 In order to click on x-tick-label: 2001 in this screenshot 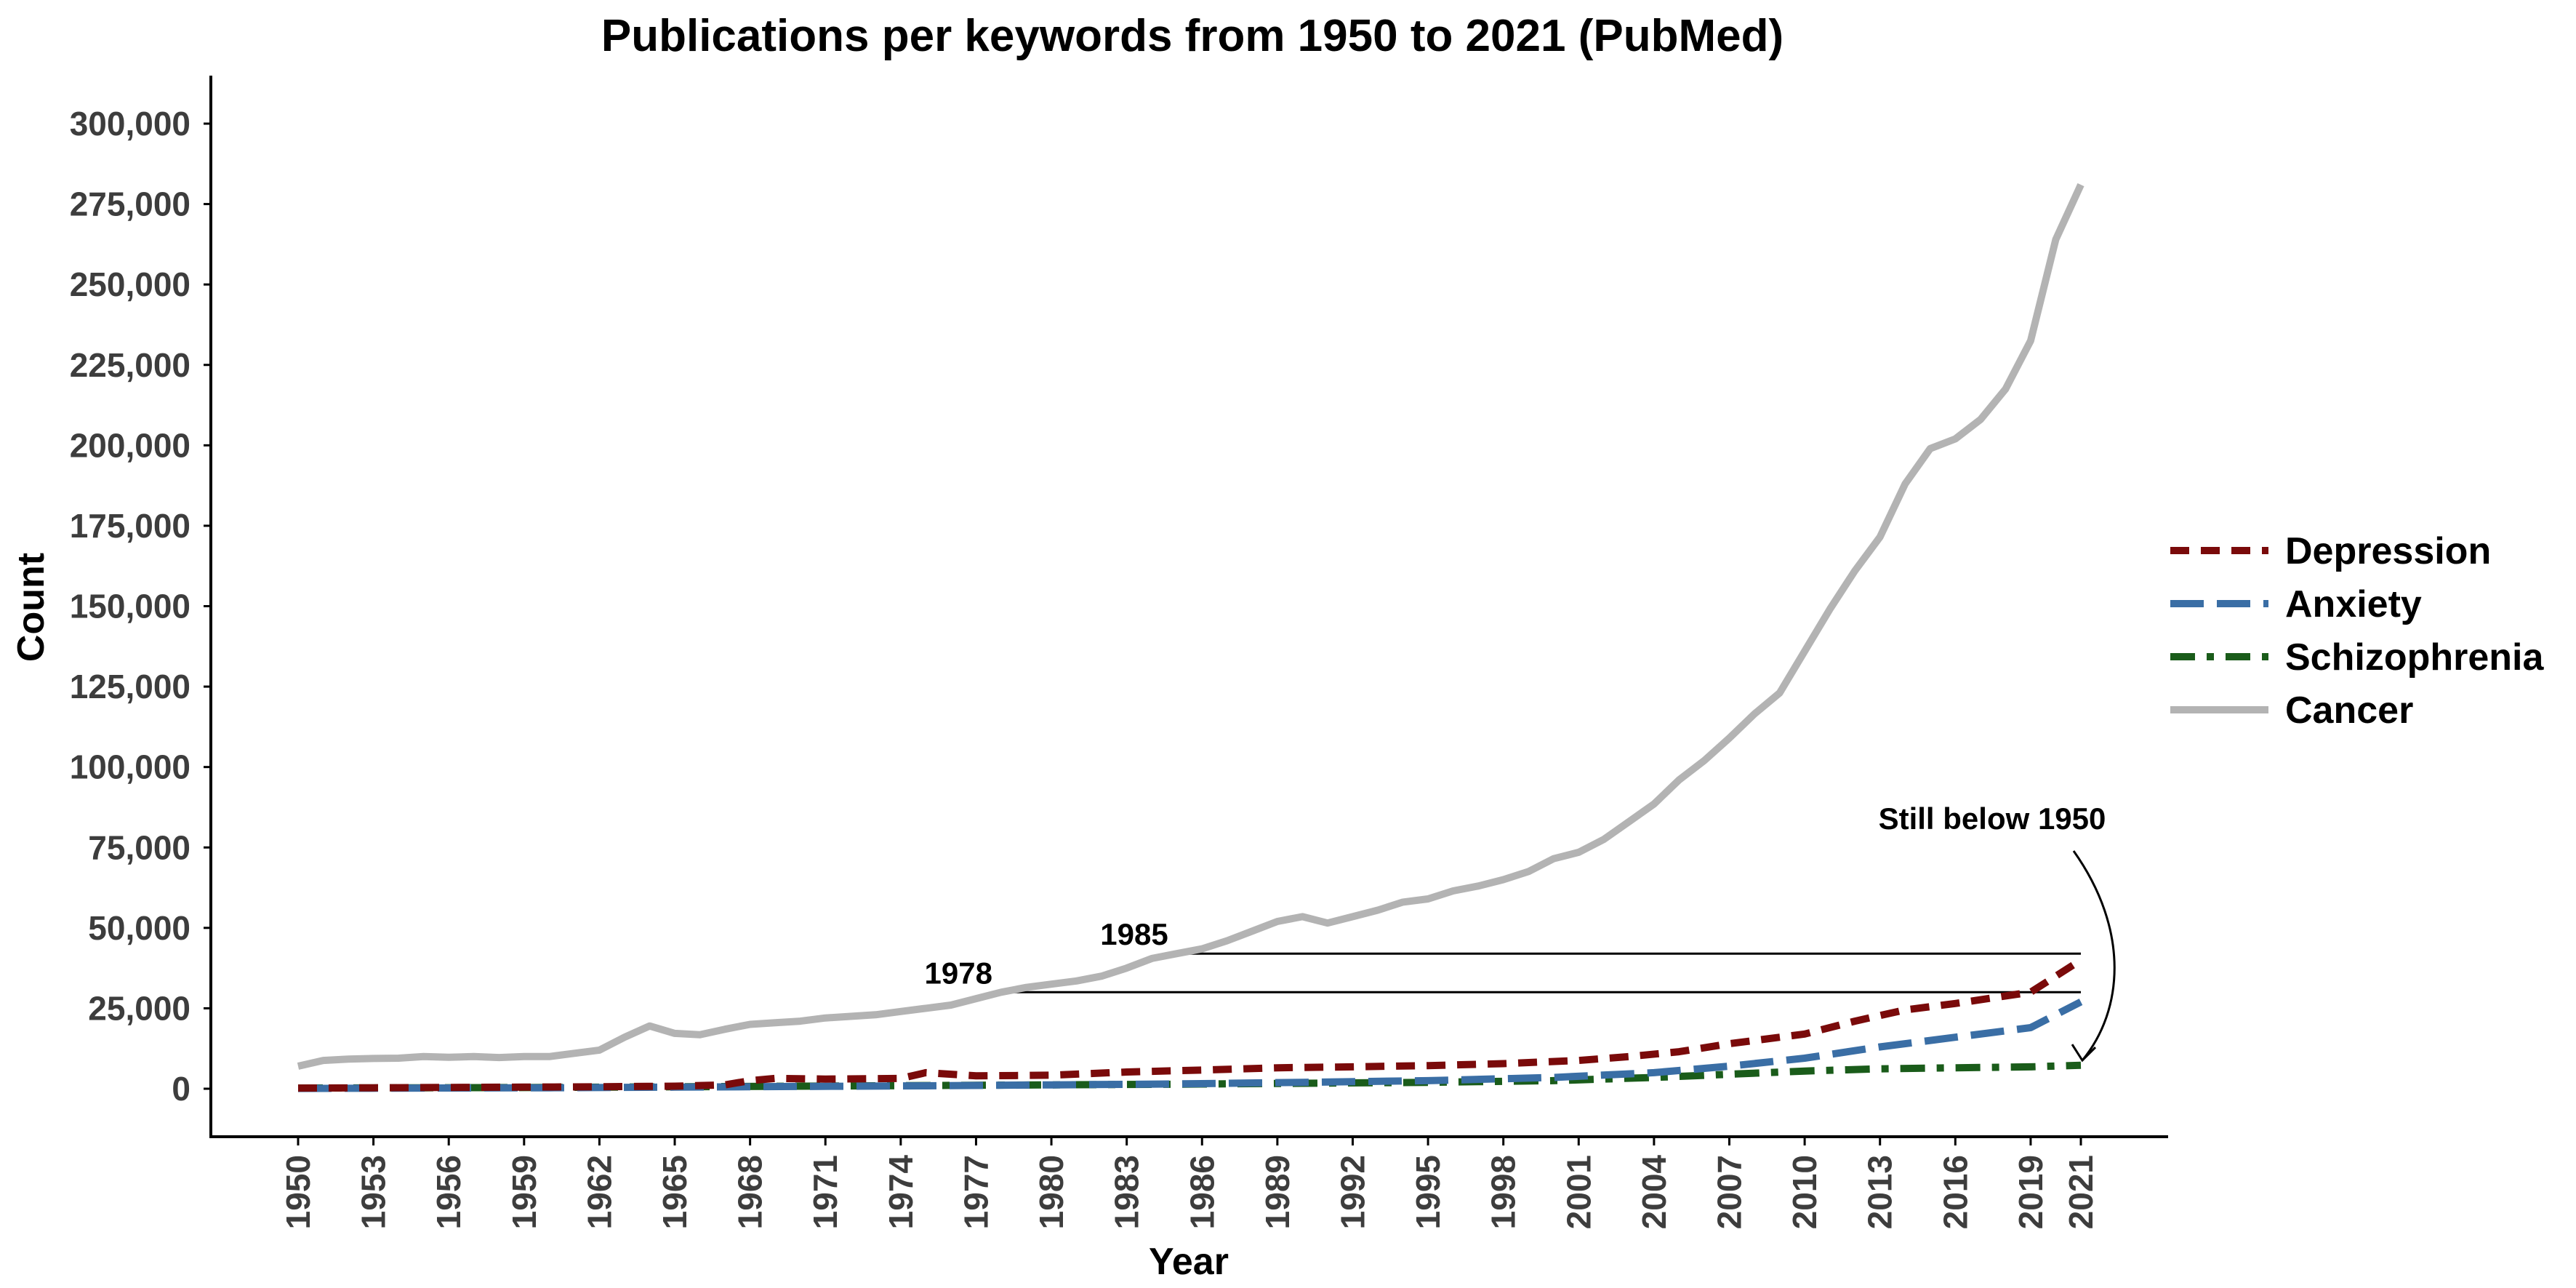, I will do `click(1578, 1192)`.